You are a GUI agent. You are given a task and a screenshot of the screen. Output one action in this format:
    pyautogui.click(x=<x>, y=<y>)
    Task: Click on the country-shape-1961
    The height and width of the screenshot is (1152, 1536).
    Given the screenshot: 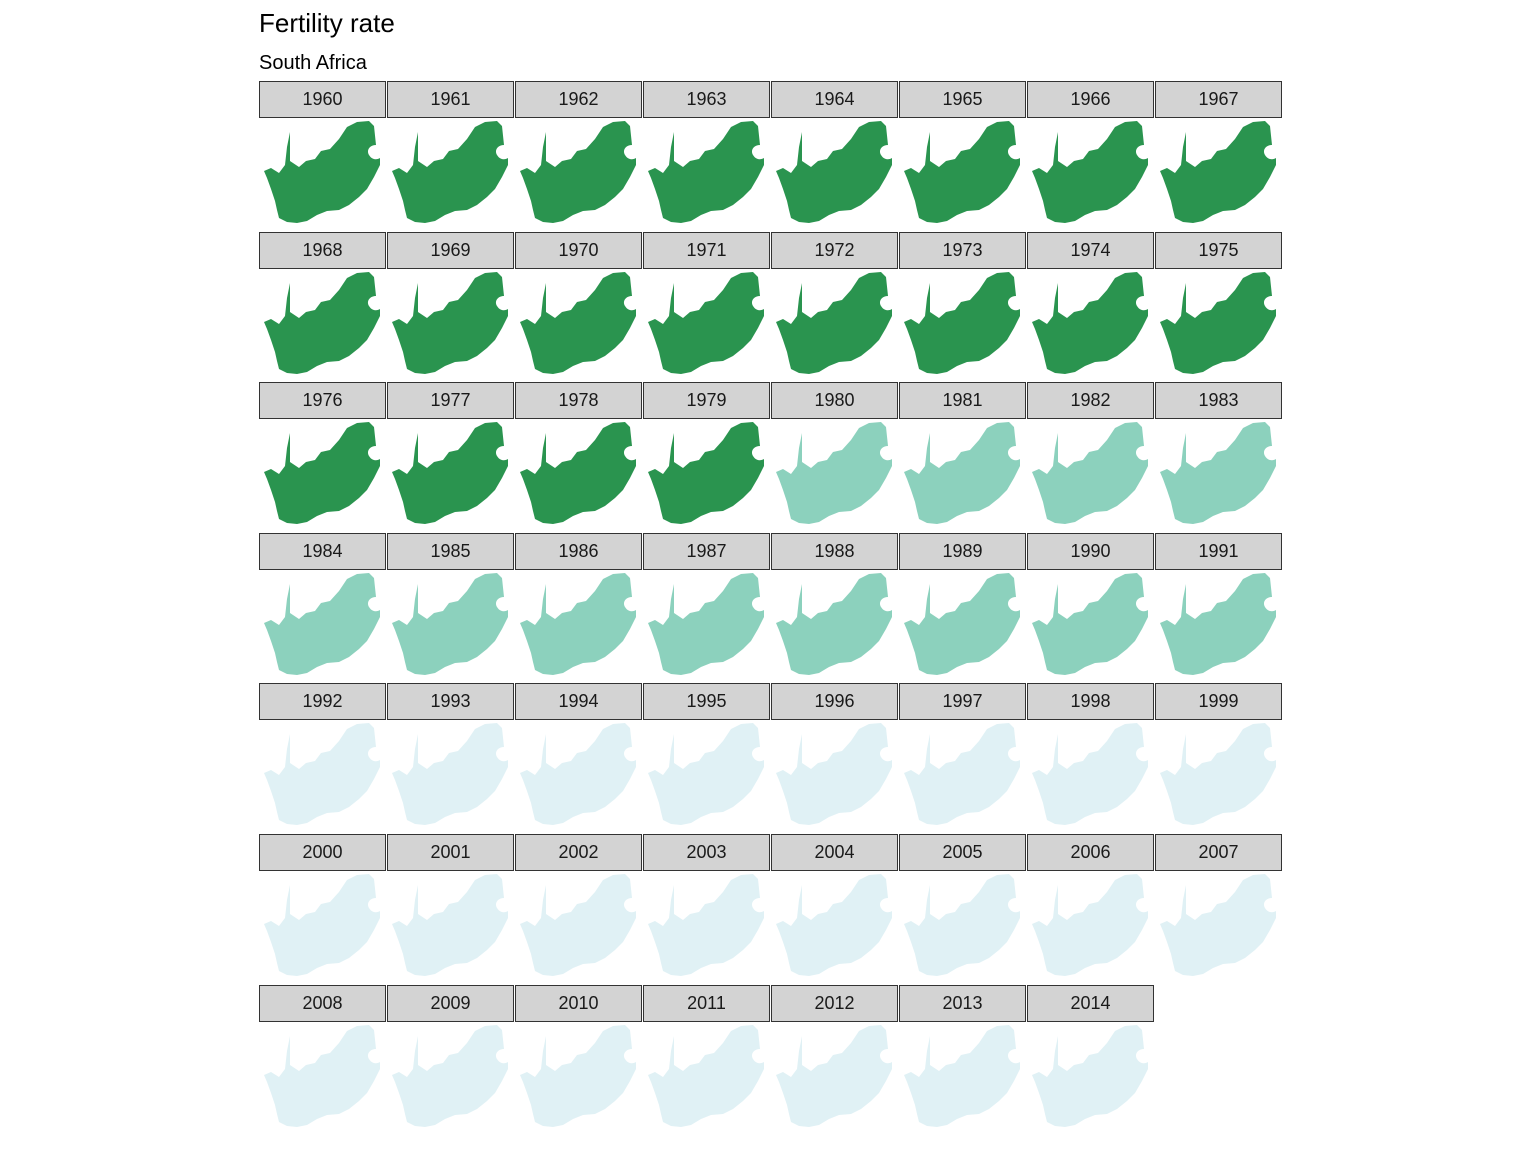 What is the action you would take?
    pyautogui.click(x=450, y=172)
    